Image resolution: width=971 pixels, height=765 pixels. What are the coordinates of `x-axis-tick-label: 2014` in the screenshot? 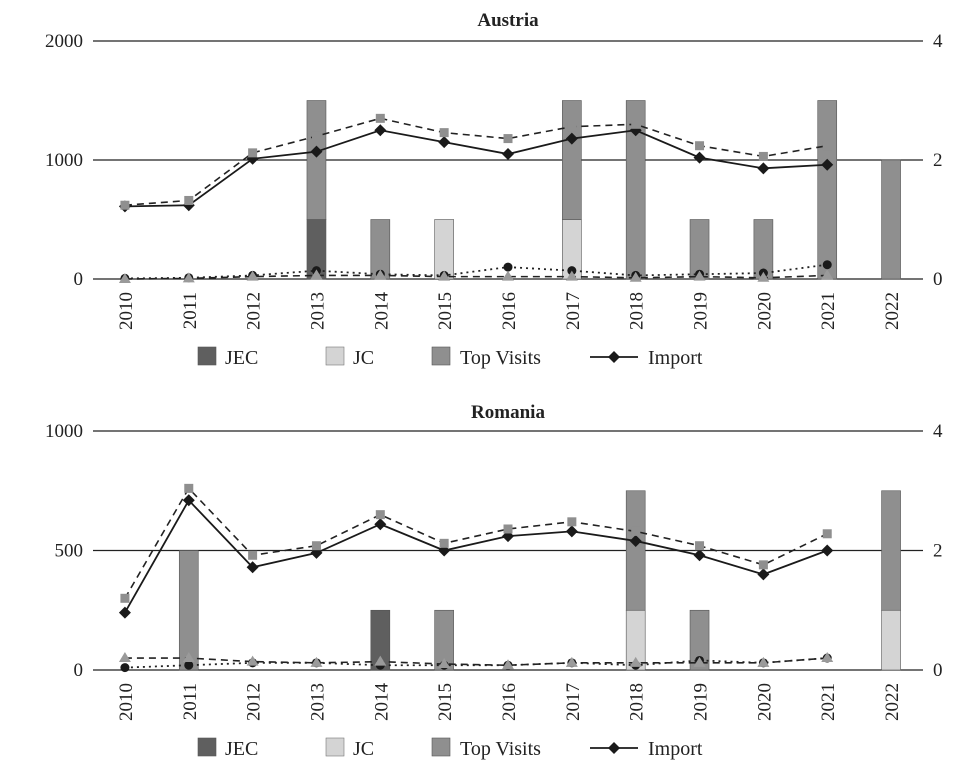 It's located at (381, 702).